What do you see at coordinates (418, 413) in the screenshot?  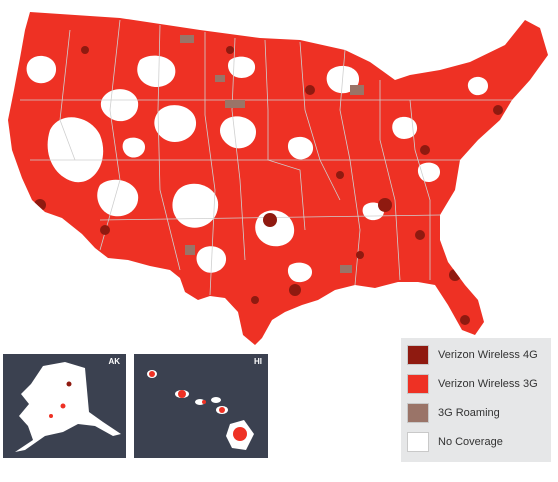 I see `legend-swatch-roaming` at bounding box center [418, 413].